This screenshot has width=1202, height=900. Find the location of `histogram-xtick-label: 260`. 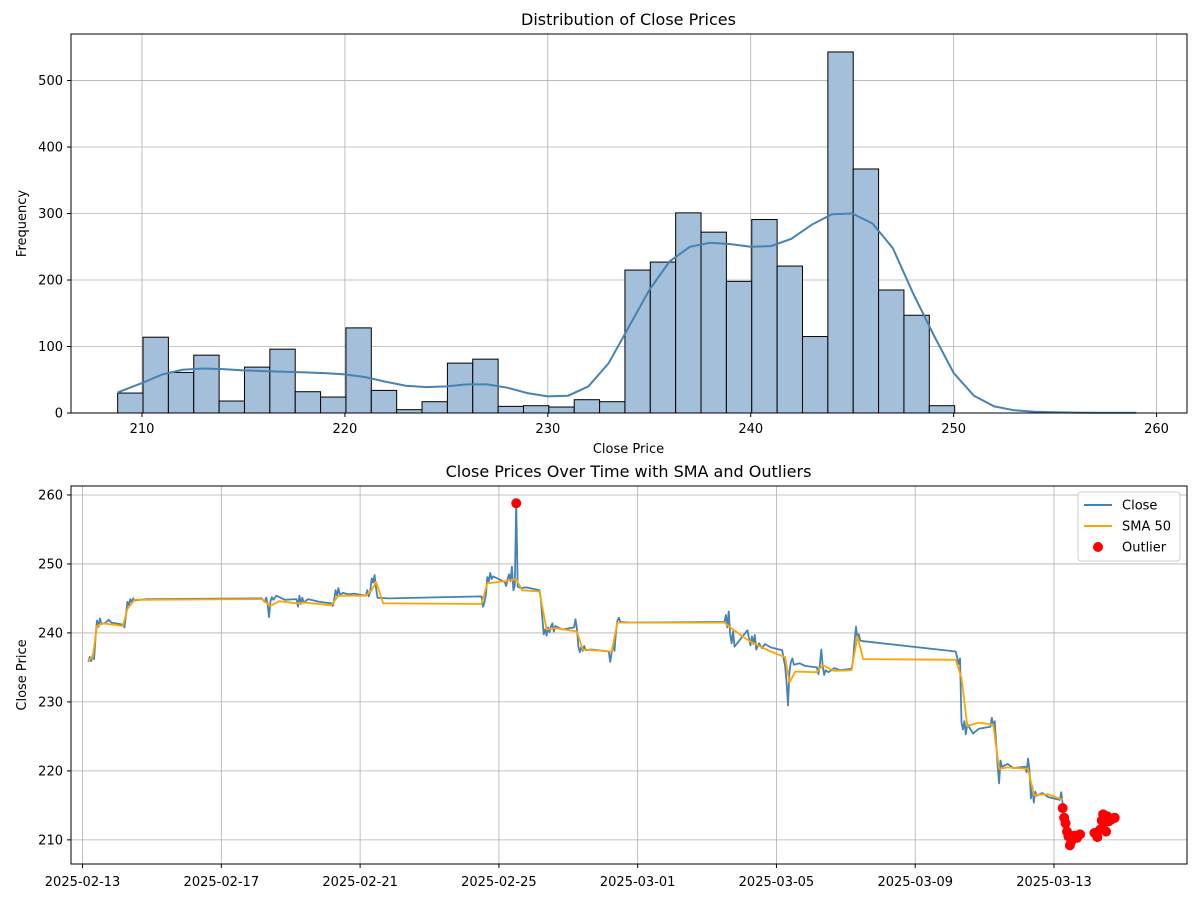

histogram-xtick-label: 260 is located at coordinates (1156, 429).